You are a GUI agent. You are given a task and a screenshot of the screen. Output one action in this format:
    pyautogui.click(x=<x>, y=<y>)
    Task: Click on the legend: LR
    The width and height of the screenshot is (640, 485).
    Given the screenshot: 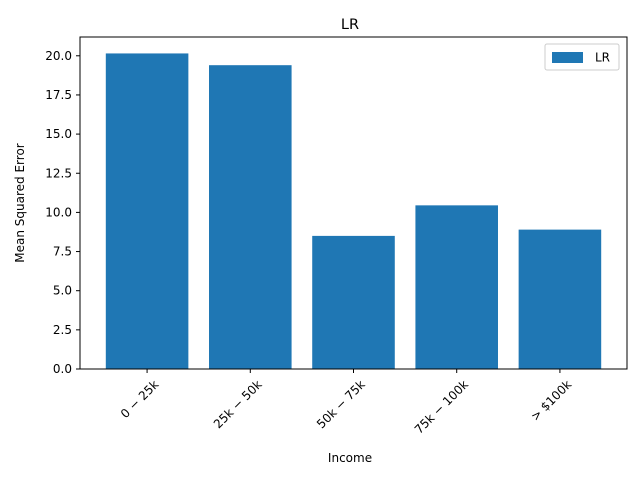 What is the action you would take?
    pyautogui.click(x=582, y=57)
    